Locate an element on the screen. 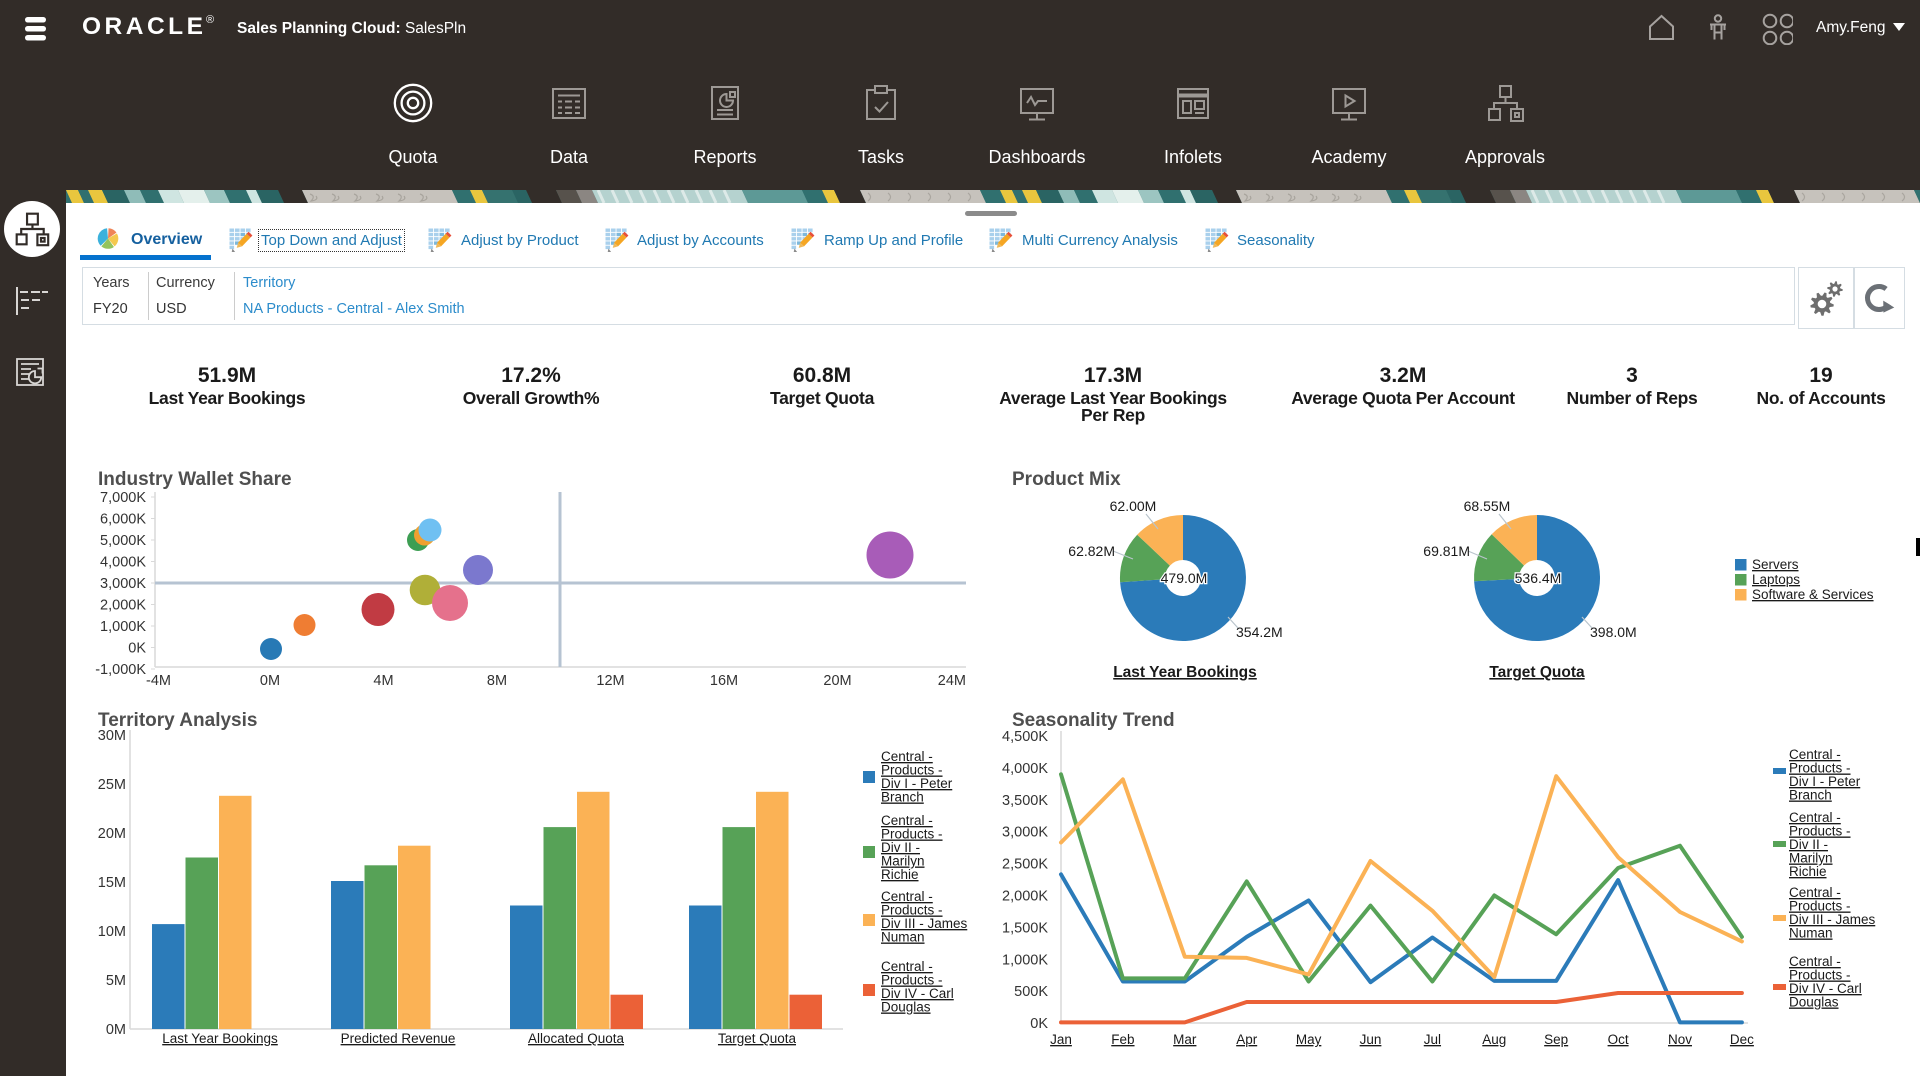 This screenshot has height=1076, width=1920. svg-text: 12M is located at coordinates (610, 681).